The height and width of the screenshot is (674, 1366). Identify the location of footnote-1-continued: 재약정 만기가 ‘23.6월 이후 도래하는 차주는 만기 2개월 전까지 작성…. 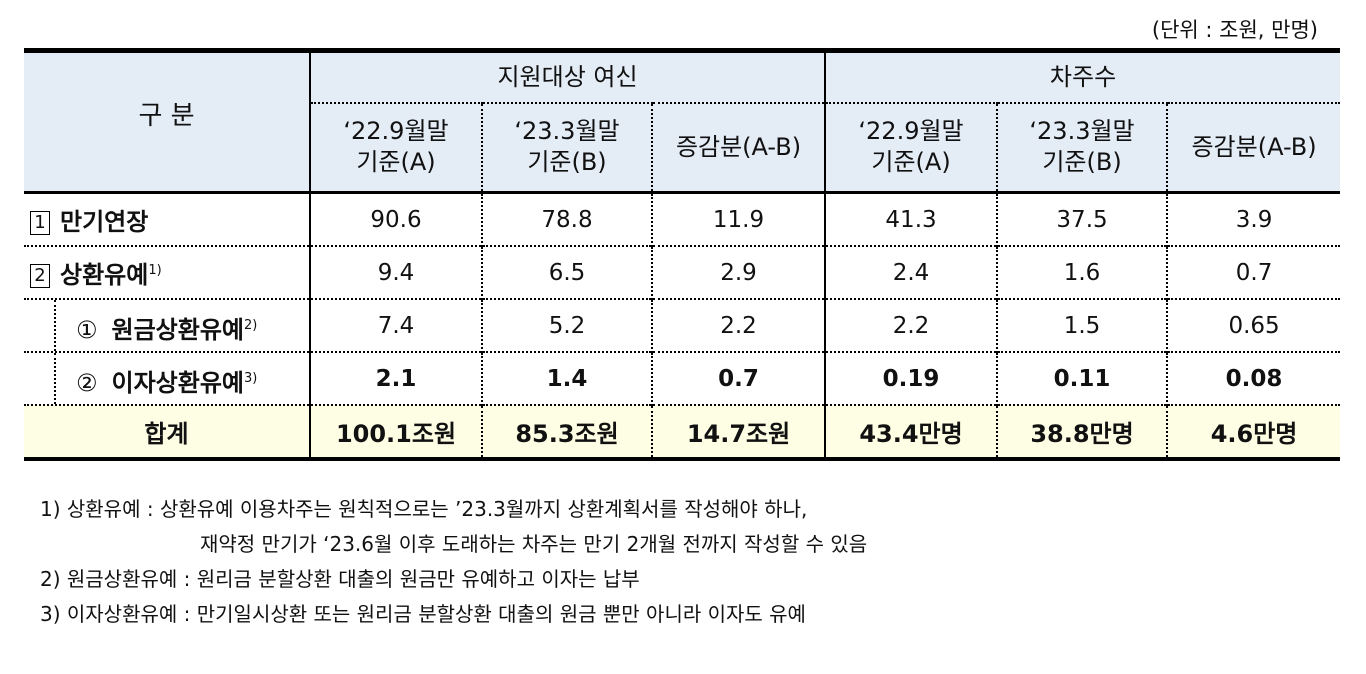
(534, 544).